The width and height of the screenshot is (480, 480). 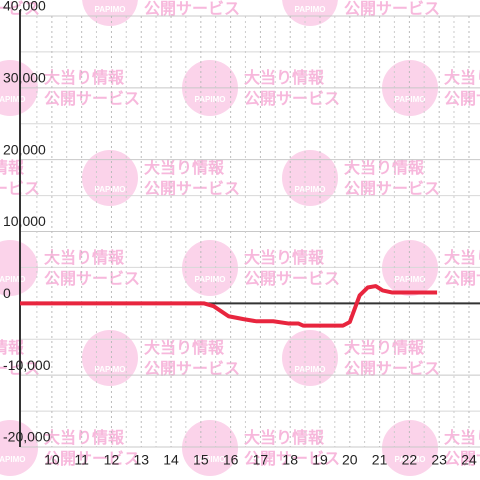 I want to click on x-tick-label: 19, so click(x=320, y=460).